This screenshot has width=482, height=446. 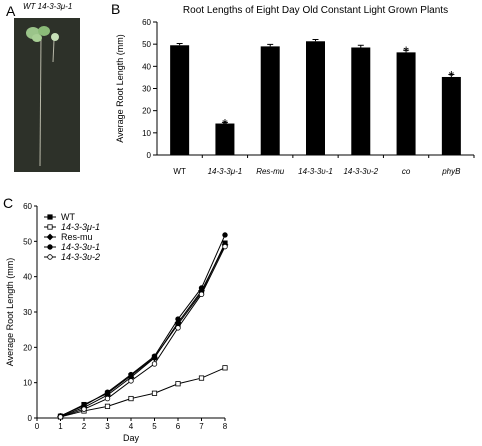 What do you see at coordinates (27, 277) in the screenshot?
I see `line-chart-y-tick-label: 40` at bounding box center [27, 277].